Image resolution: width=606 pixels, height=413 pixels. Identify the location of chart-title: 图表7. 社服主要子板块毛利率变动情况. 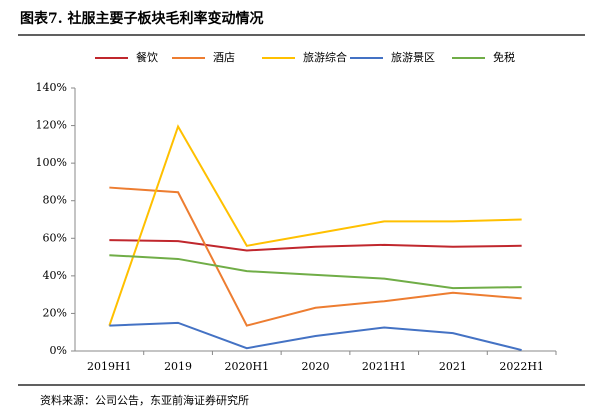
(142, 18).